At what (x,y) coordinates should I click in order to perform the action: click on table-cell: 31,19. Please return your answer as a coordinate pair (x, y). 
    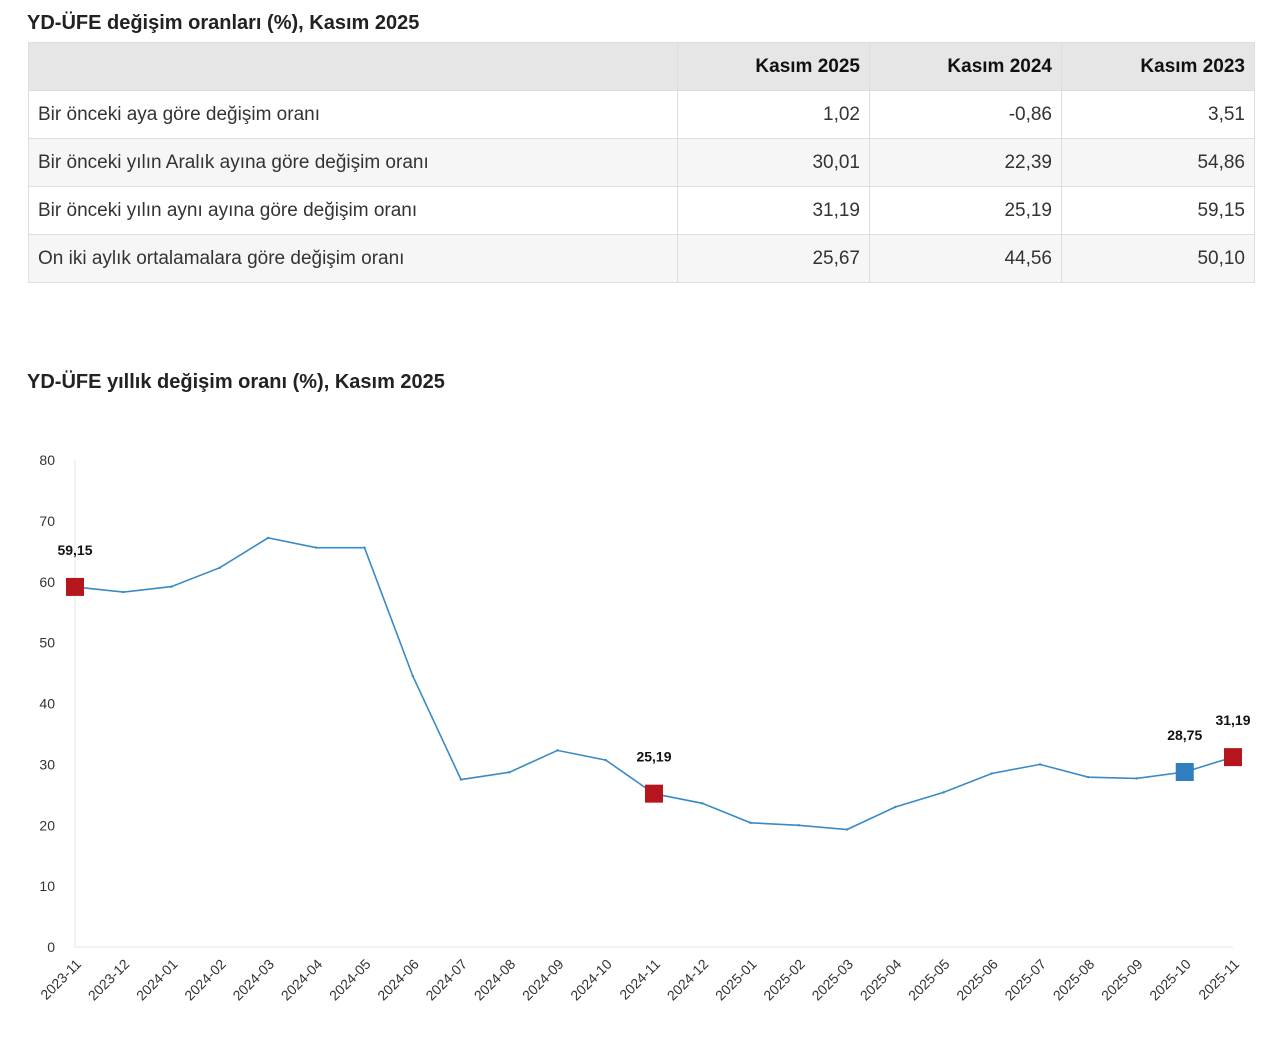
    Looking at the image, I should click on (773, 210).